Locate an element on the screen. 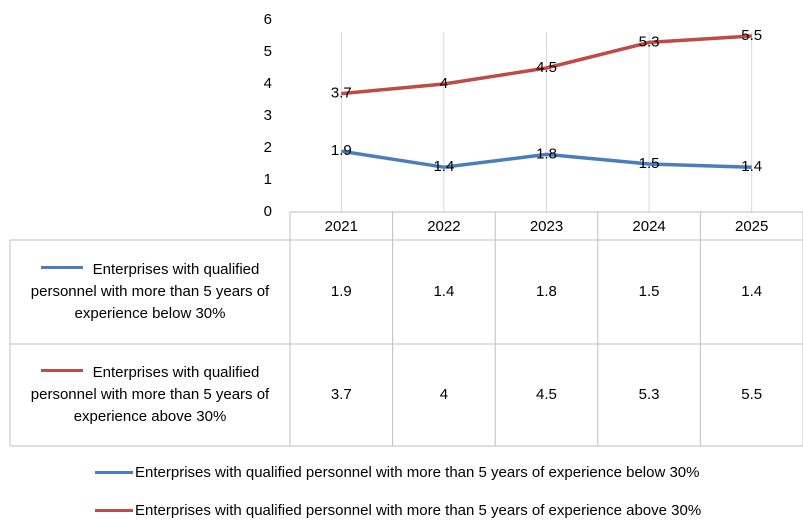 This screenshot has width=803, height=520. data-label: 4.5 is located at coordinates (546, 67).